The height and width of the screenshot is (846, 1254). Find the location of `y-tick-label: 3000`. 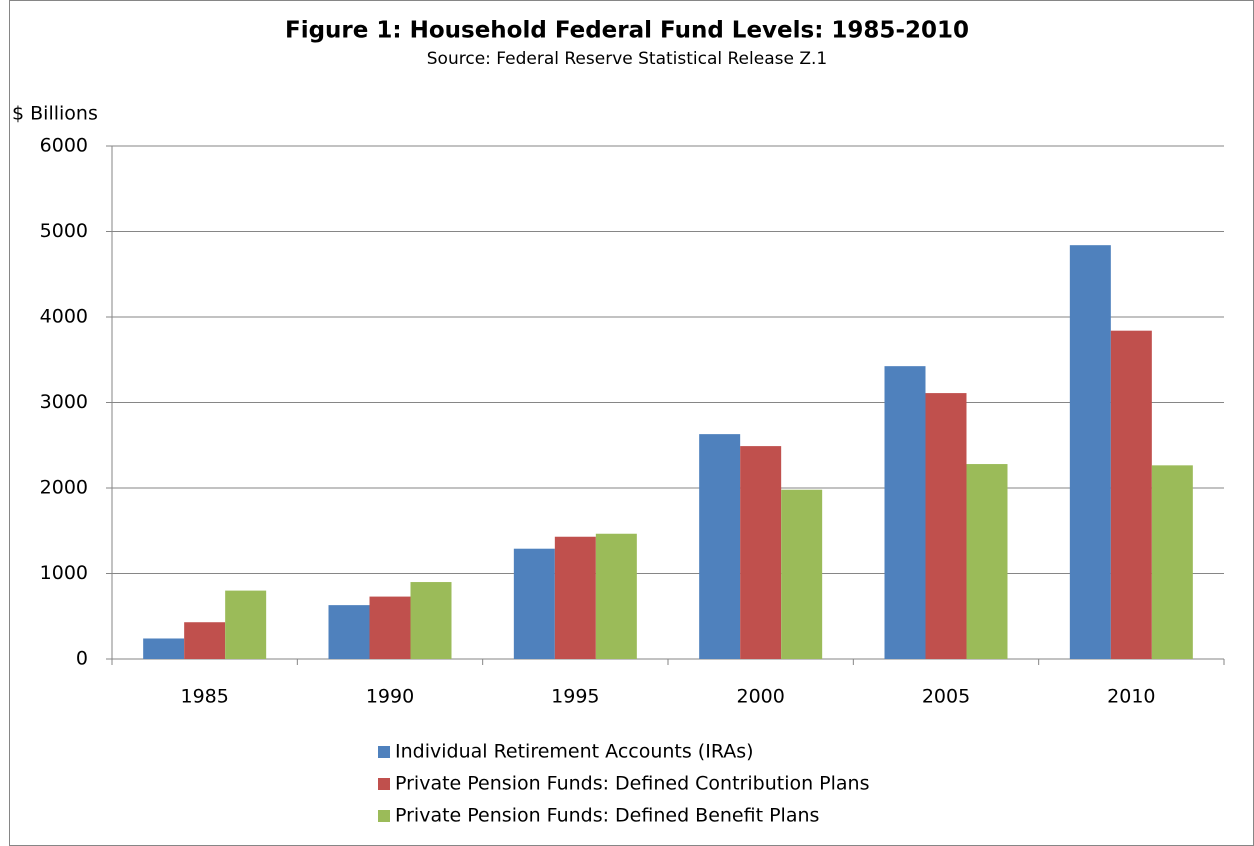

y-tick-label: 3000 is located at coordinates (64, 402).